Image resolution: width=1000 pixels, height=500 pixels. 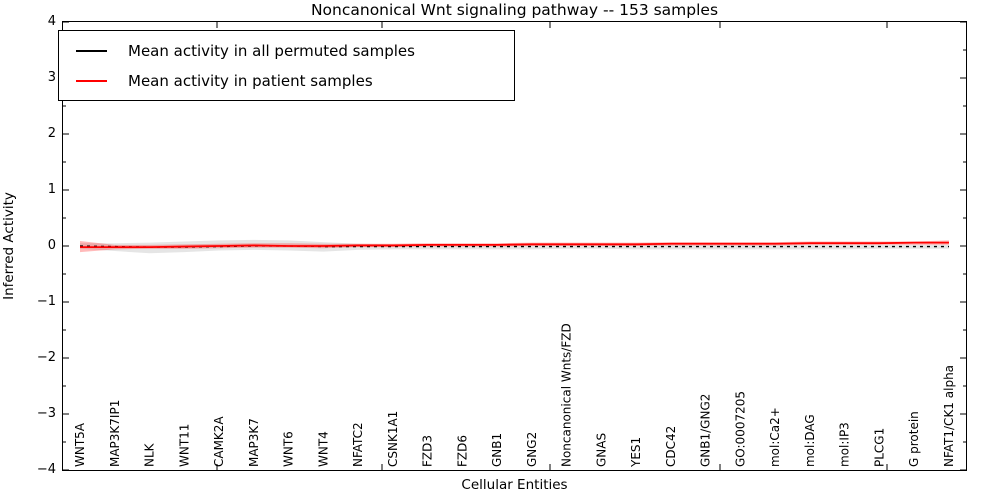 I want to click on x-tick-label: CAMK2A, so click(x=219, y=441).